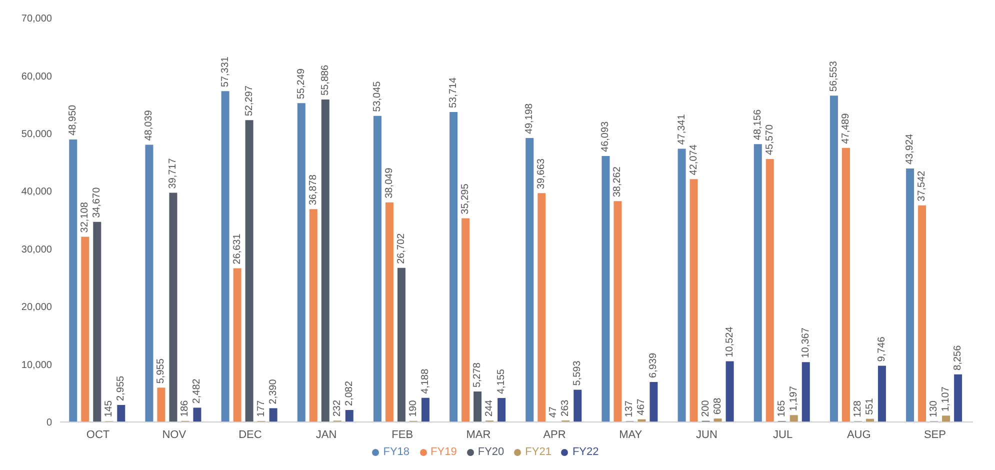 The width and height of the screenshot is (995, 470). I want to click on data-label: 48,156, so click(758, 124).